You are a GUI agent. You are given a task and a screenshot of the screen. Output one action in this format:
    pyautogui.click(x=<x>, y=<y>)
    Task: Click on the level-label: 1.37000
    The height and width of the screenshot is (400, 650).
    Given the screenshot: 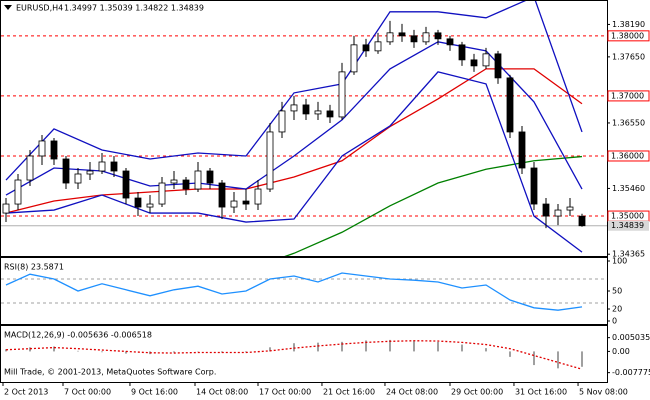 What is the action you would take?
    pyautogui.click(x=627, y=95)
    